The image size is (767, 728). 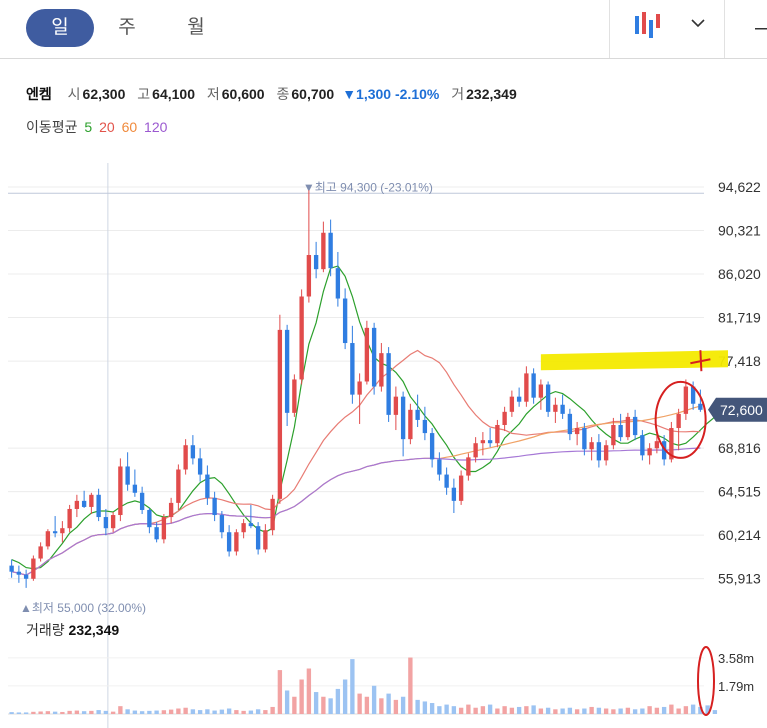 What do you see at coordinates (698, 23) in the screenshot?
I see `chevron-down-icon` at bounding box center [698, 23].